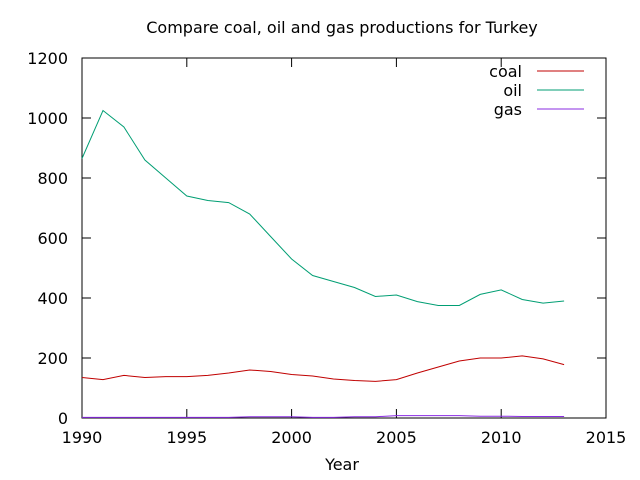 Image resolution: width=640 pixels, height=480 pixels. Describe the element at coordinates (186, 437) in the screenshot. I see `x-tick-label: 1995` at that location.